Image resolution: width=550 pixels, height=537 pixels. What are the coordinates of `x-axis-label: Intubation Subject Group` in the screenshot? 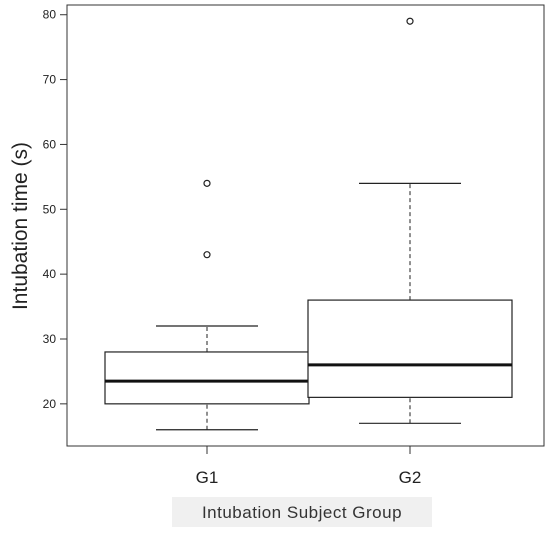 It's located at (302, 512).